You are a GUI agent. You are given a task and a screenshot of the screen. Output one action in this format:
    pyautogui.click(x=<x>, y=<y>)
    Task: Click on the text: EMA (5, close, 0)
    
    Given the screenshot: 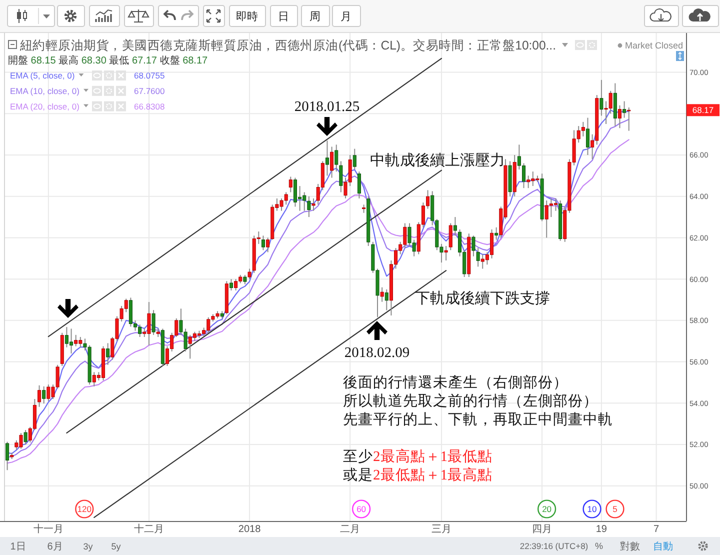 What is the action you would take?
    pyautogui.click(x=42, y=75)
    